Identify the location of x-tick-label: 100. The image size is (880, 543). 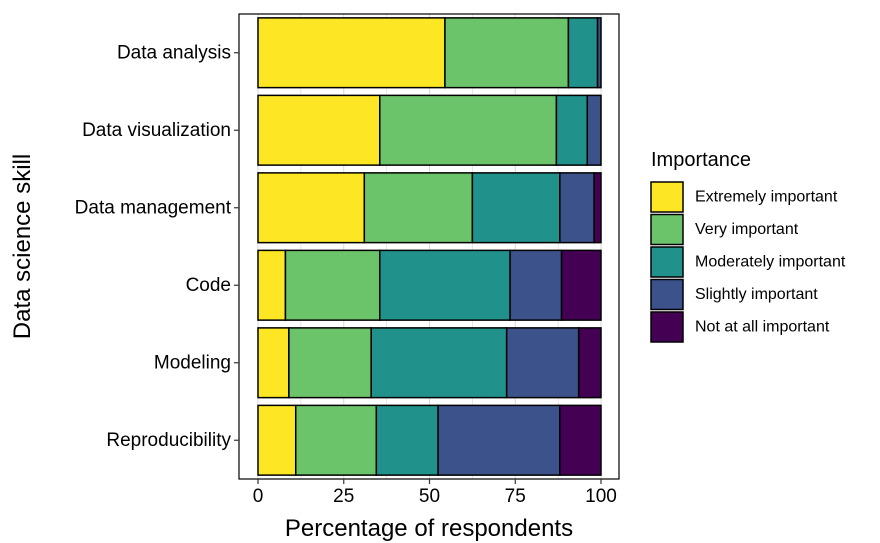
(601, 496).